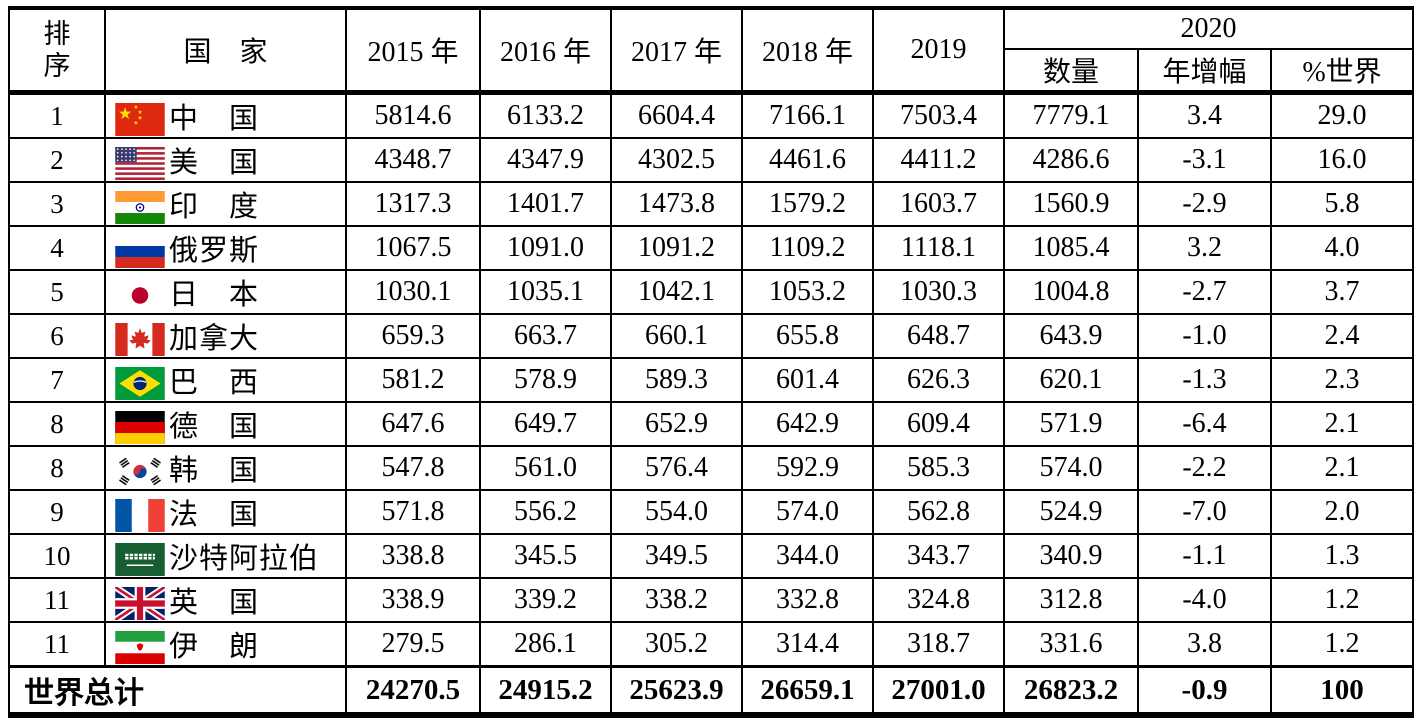 Image resolution: width=1422 pixels, height=718 pixels. Describe the element at coordinates (1071, 336) in the screenshot. I see `value-cell: 643.9` at that location.